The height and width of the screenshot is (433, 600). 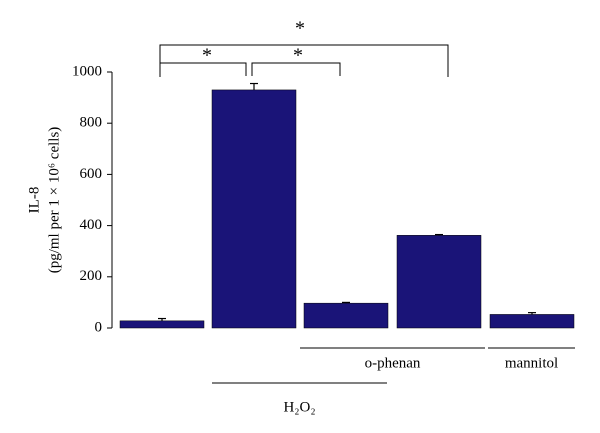 What do you see at coordinates (393, 363) in the screenshot?
I see `group-label: o-phenan` at bounding box center [393, 363].